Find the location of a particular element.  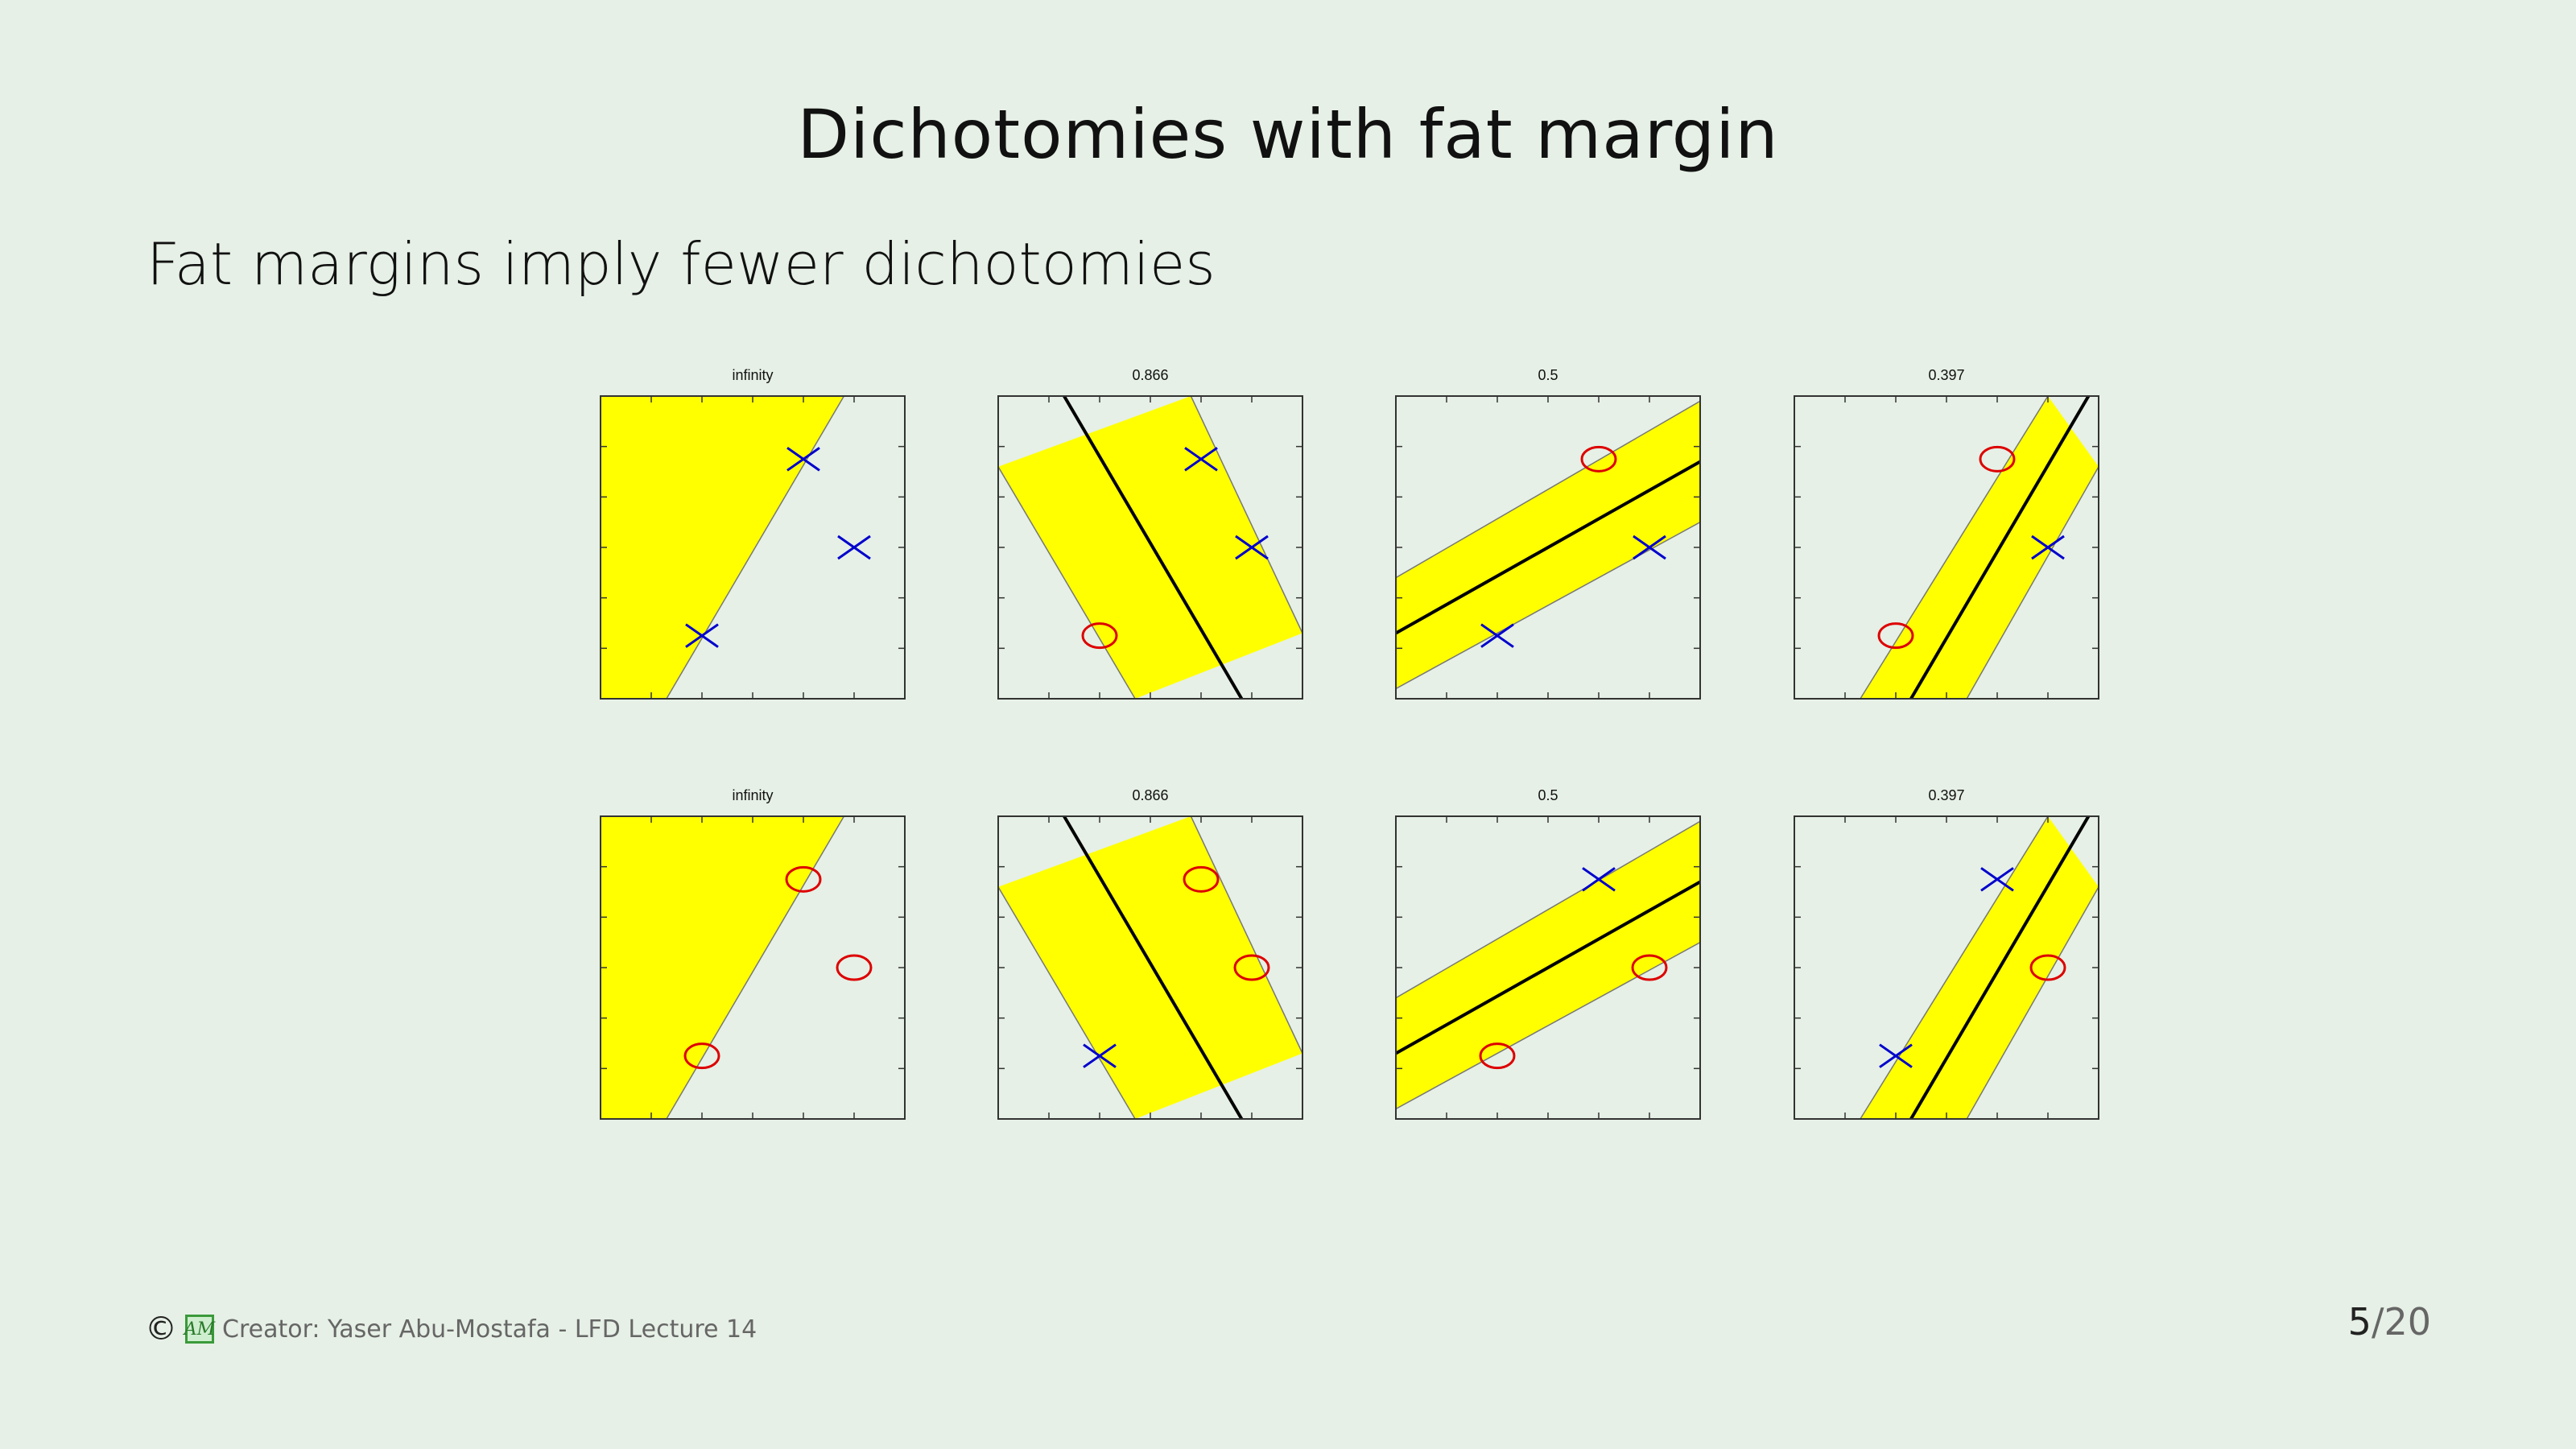

panel-4: 0.397 is located at coordinates (1946, 533).